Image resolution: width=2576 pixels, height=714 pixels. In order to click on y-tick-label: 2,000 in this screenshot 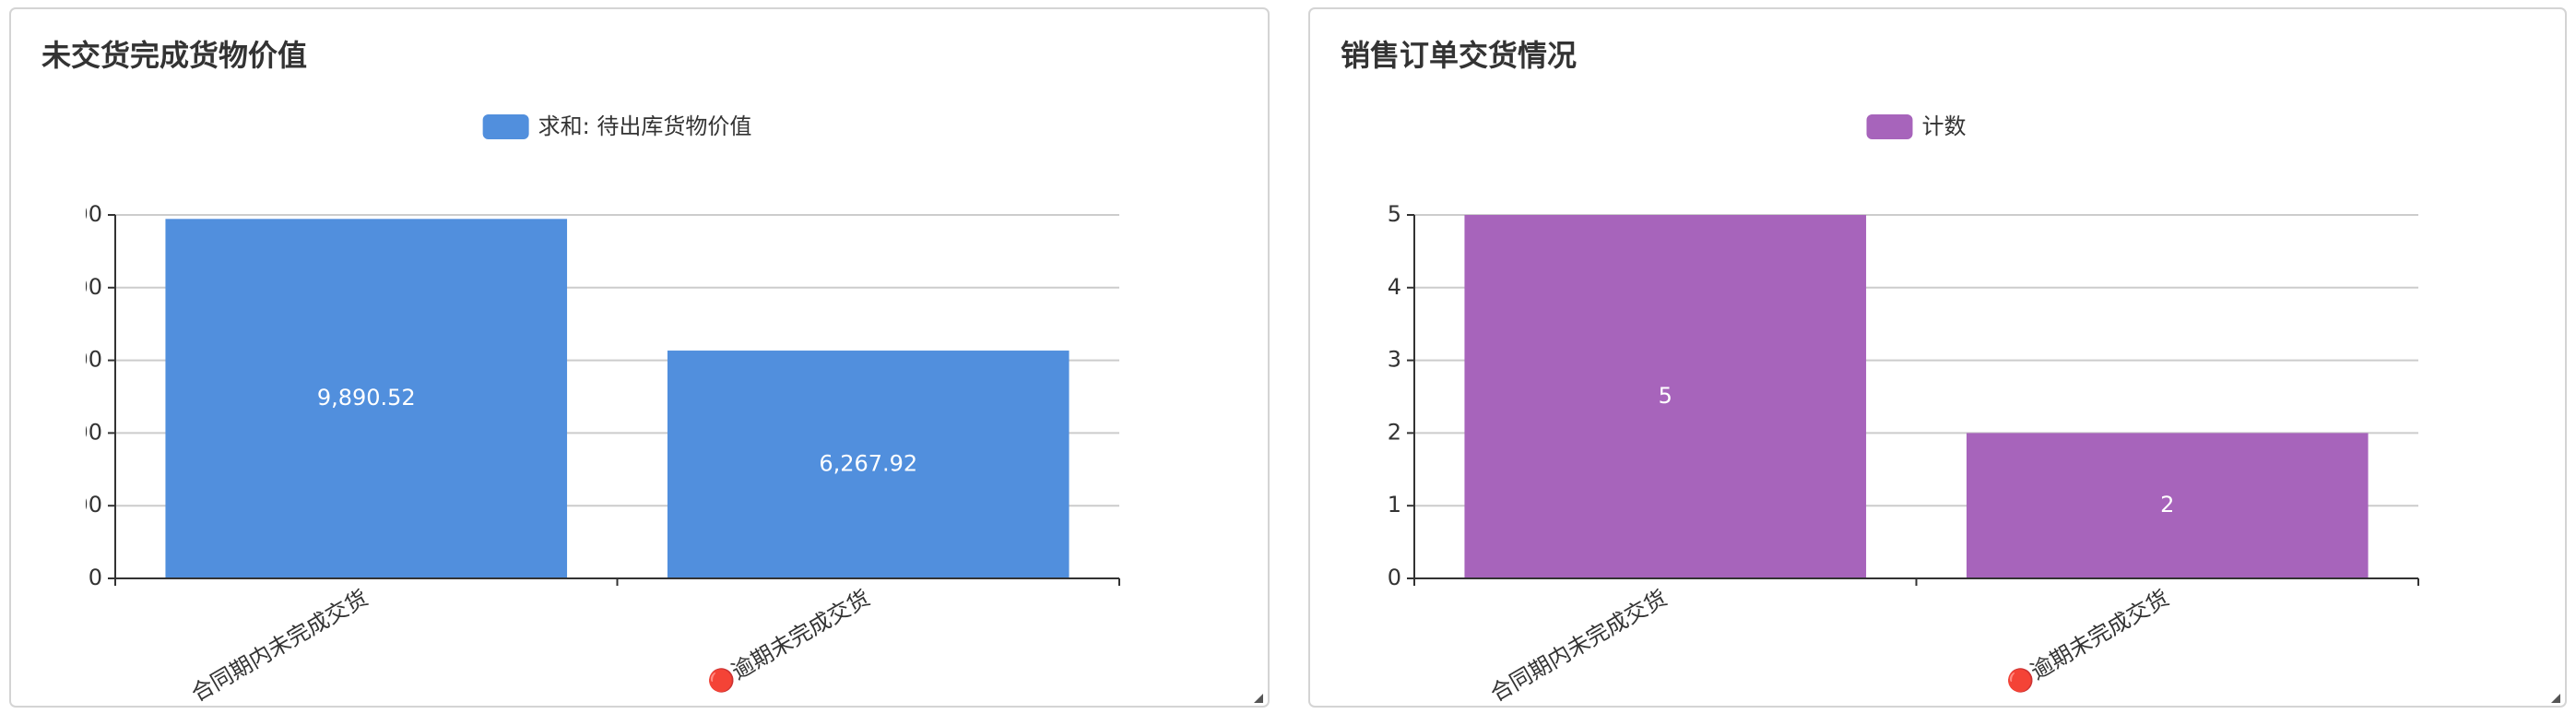, I will do `click(70, 505)`.